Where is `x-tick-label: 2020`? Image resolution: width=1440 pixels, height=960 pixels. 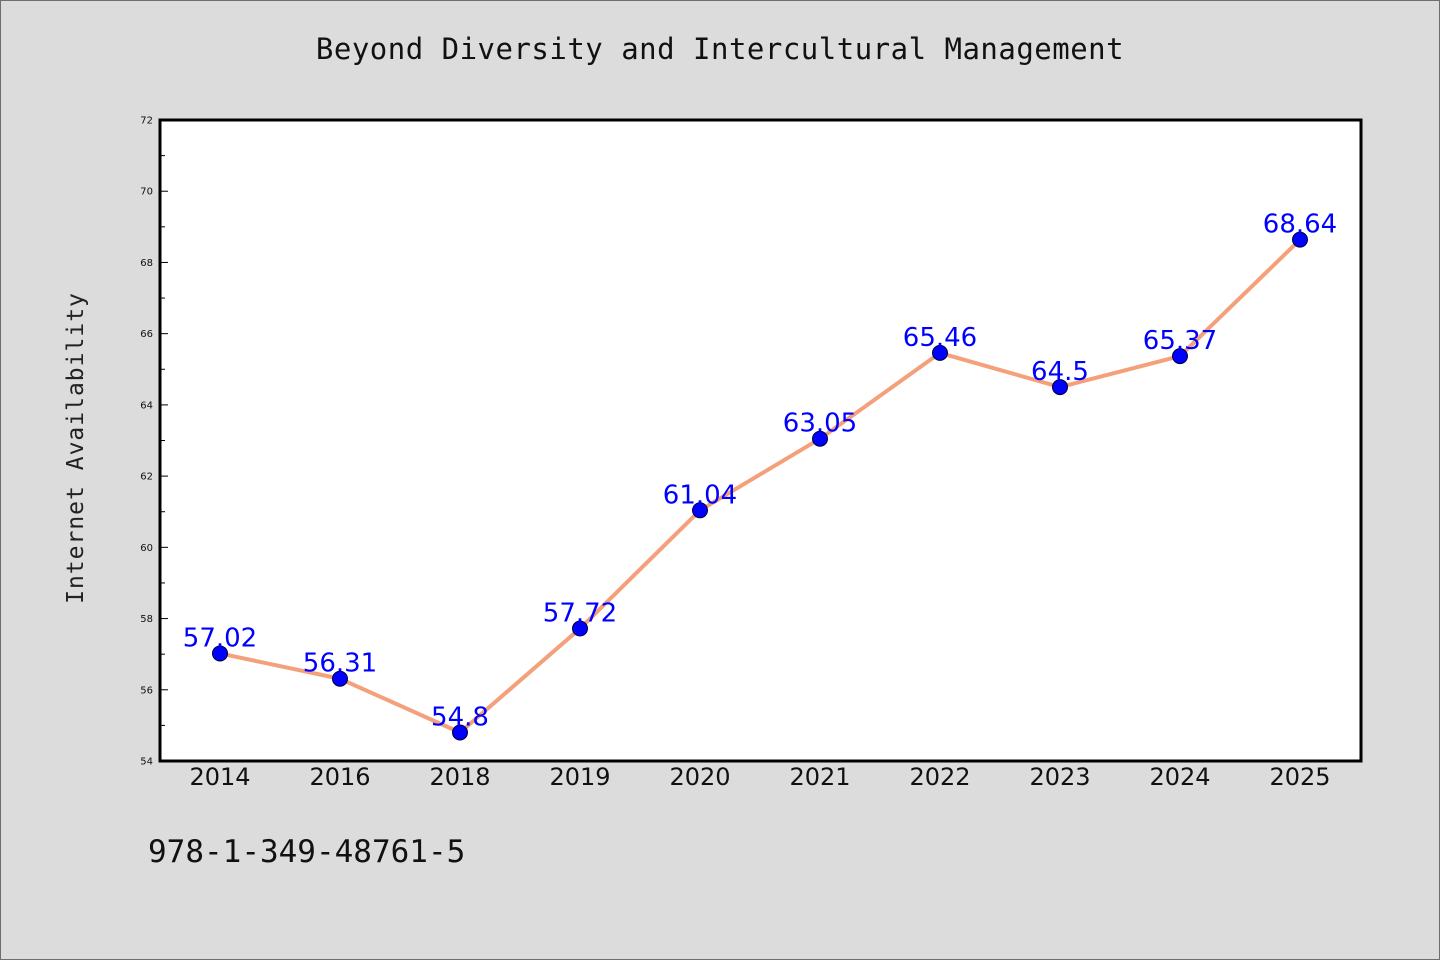
x-tick-label: 2020 is located at coordinates (699, 777).